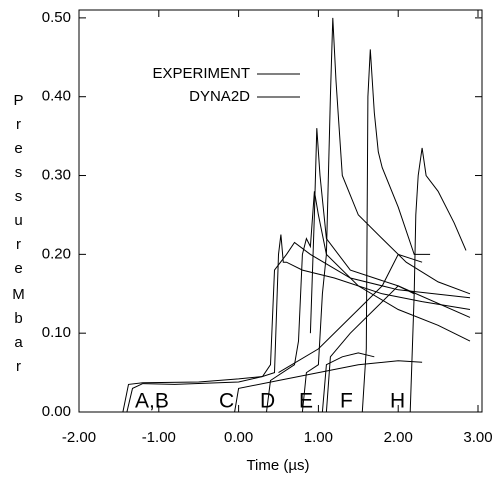  Describe the element at coordinates (267, 401) in the screenshot. I see `annotation: D` at that location.